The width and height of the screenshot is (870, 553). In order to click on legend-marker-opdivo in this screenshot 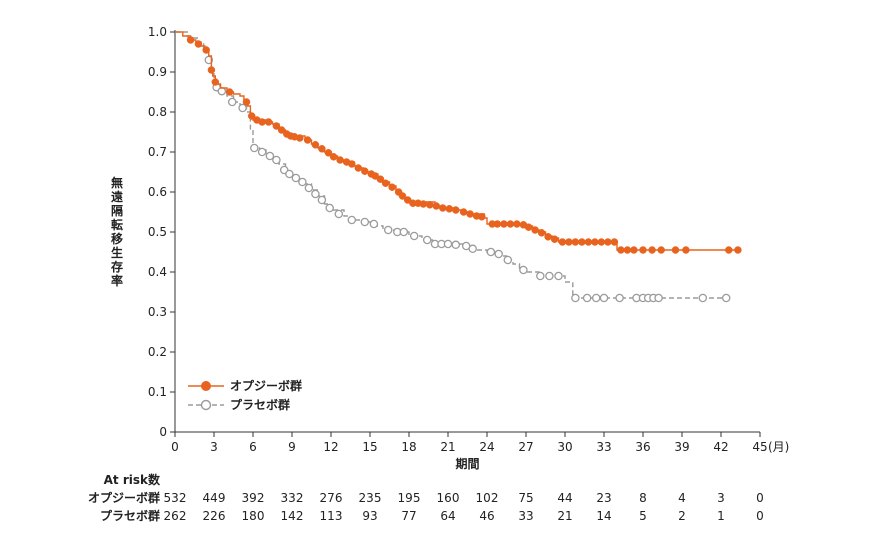, I will do `click(206, 386)`.